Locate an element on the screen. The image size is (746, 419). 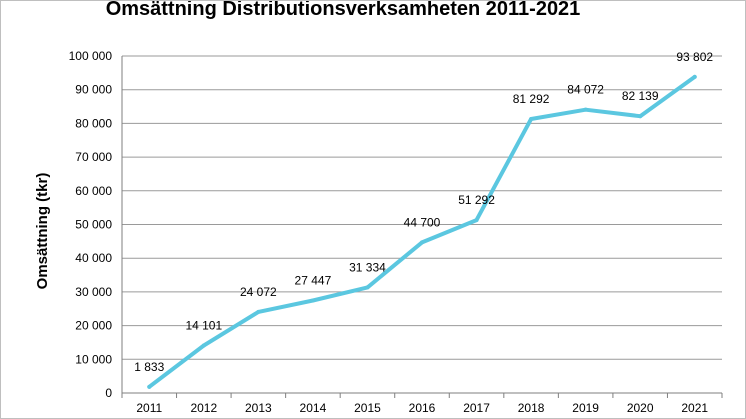
y-tick-label: 100 000 is located at coordinates (91, 56).